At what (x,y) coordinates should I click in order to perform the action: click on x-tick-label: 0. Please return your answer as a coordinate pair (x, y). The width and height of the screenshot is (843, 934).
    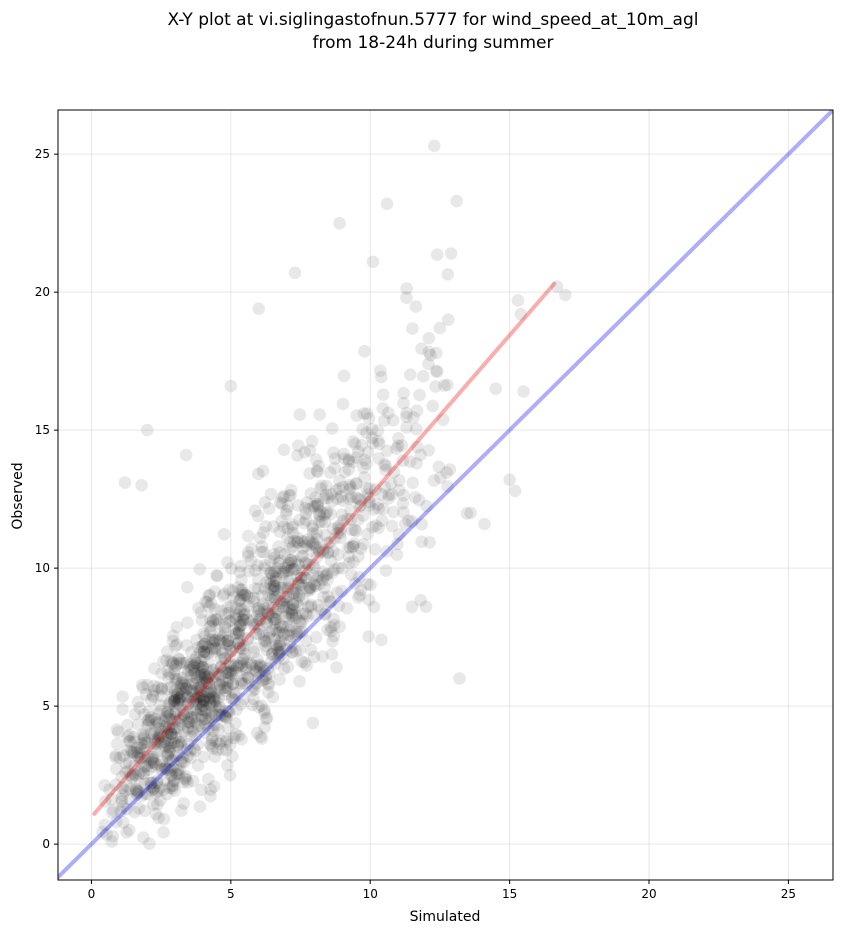
    Looking at the image, I should click on (92, 894).